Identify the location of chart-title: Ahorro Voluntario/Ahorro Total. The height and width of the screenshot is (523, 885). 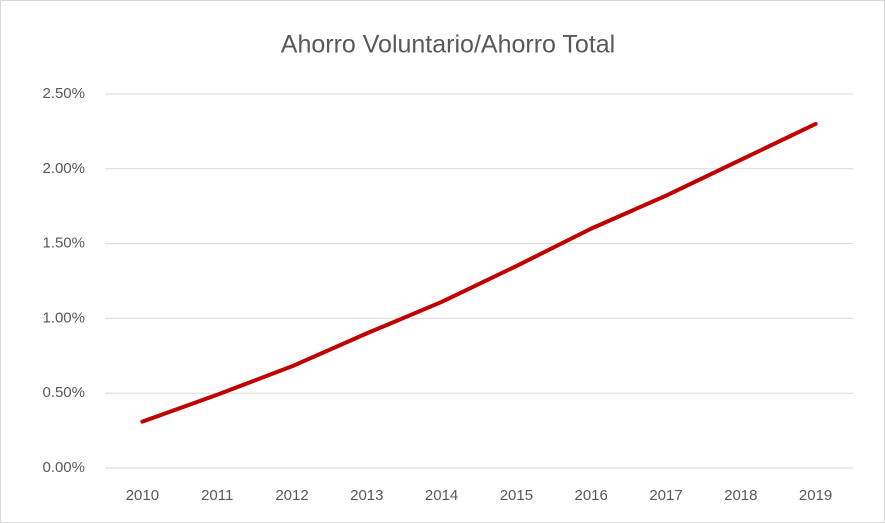
(448, 45).